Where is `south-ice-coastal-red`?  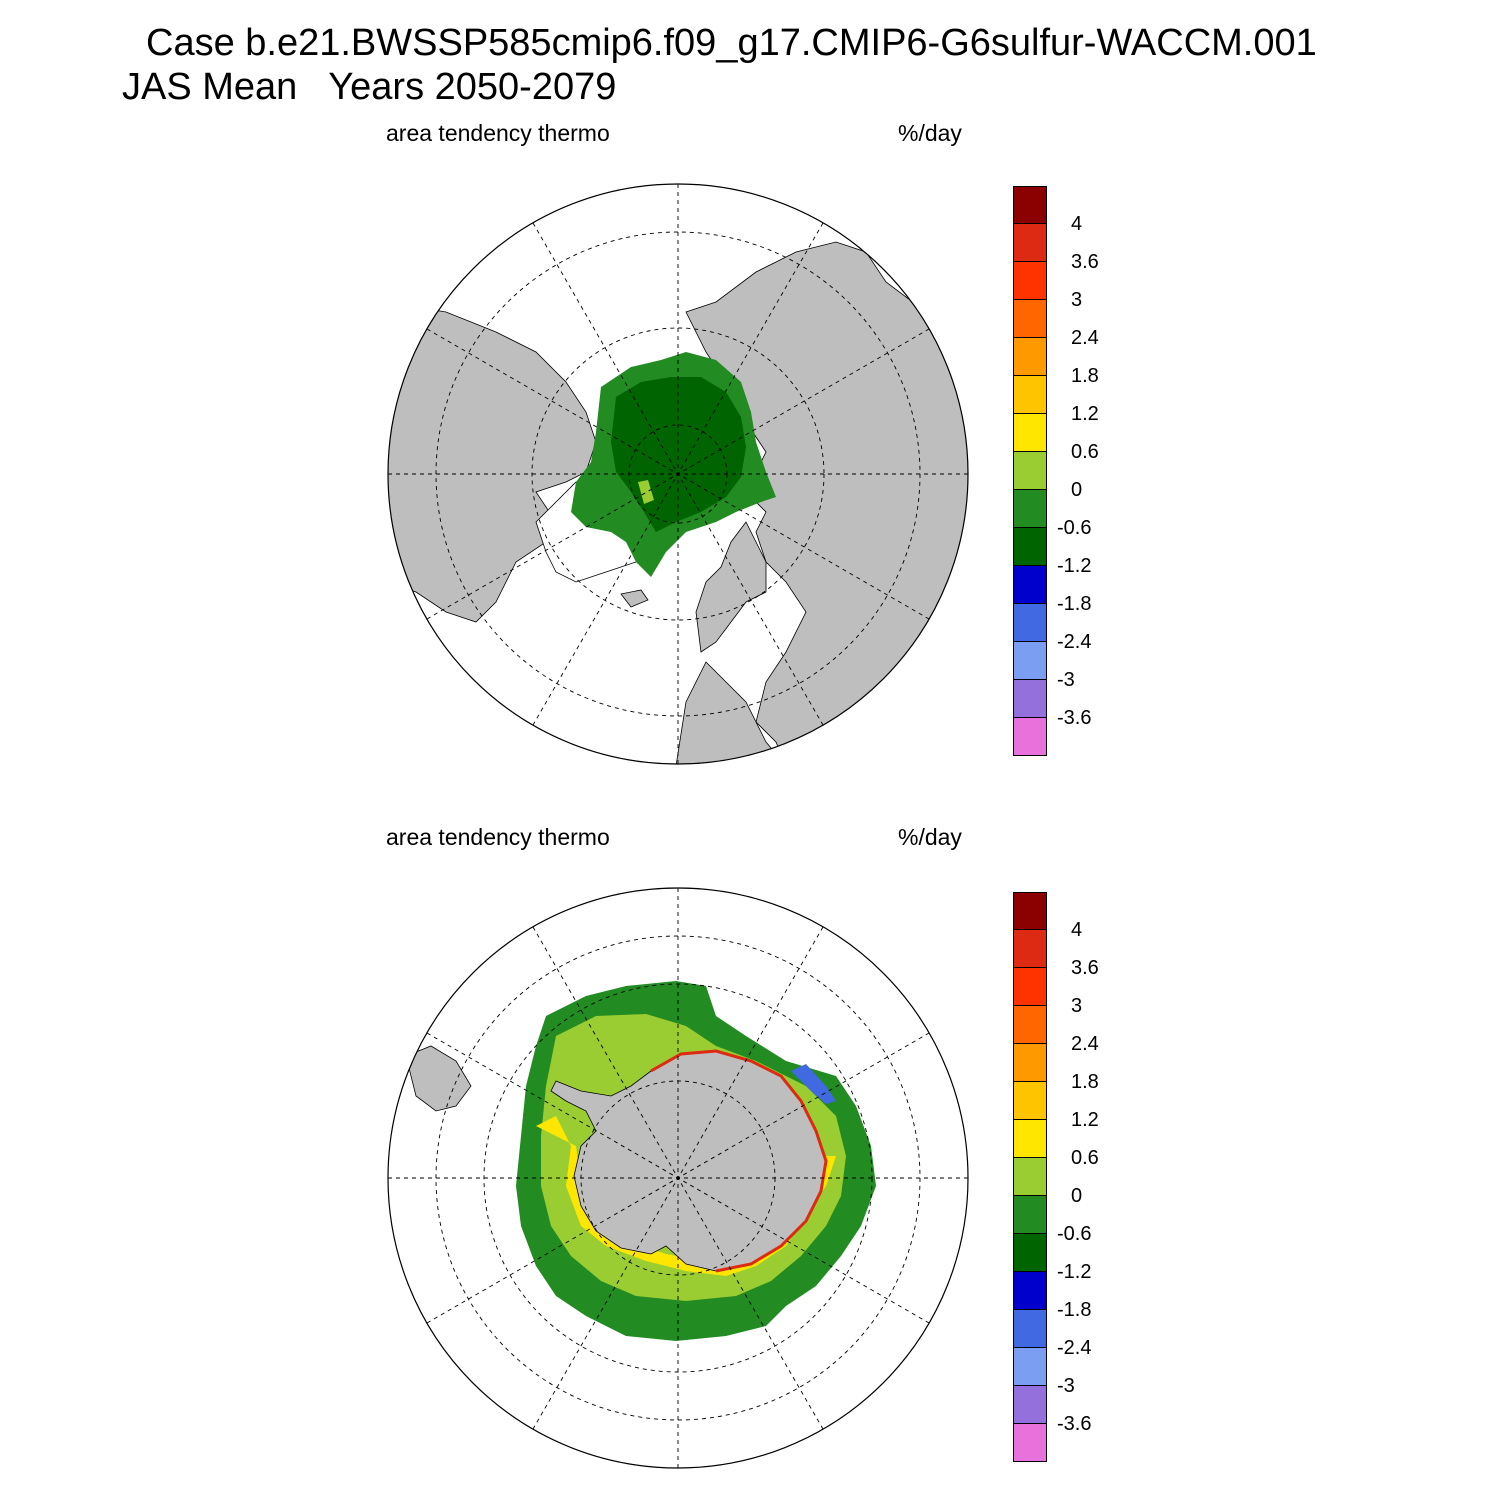
south-ice-coastal-red is located at coordinates (739, 1161).